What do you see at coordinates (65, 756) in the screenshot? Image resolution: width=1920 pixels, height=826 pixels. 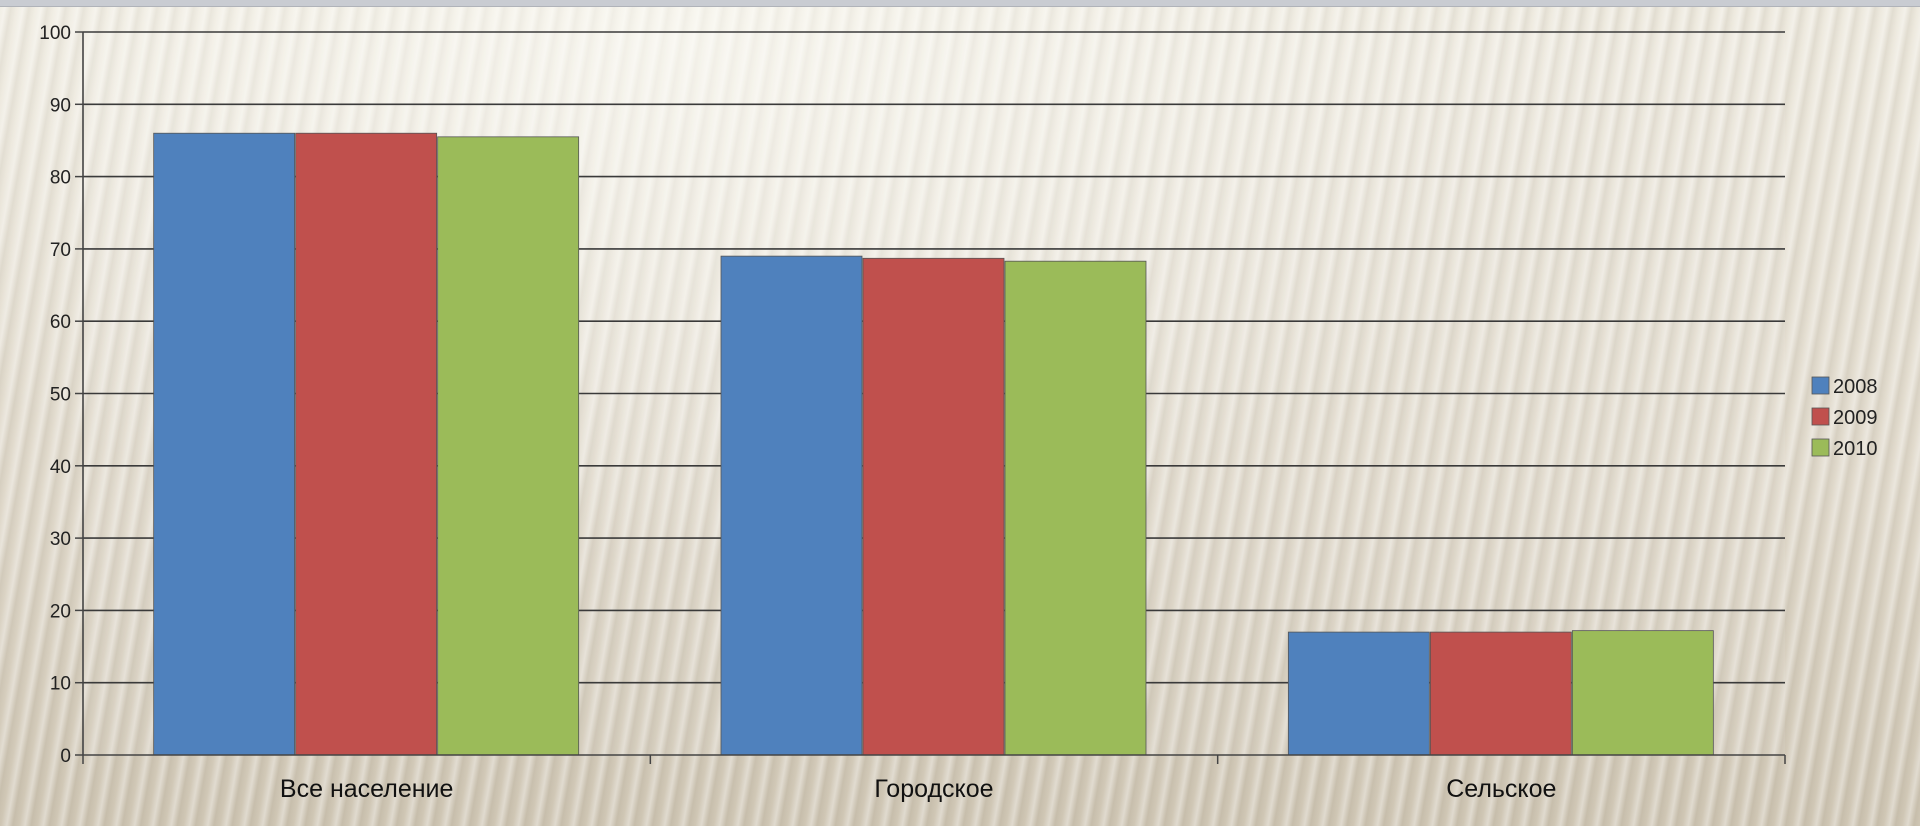 I see `y-tick-label: 0` at bounding box center [65, 756].